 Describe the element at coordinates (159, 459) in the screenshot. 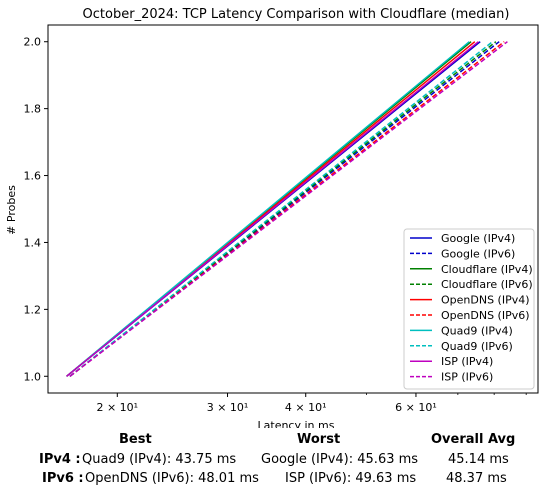

I see `ipv4-best-value: Quad9 (IPv4): 43.75 ms` at that location.